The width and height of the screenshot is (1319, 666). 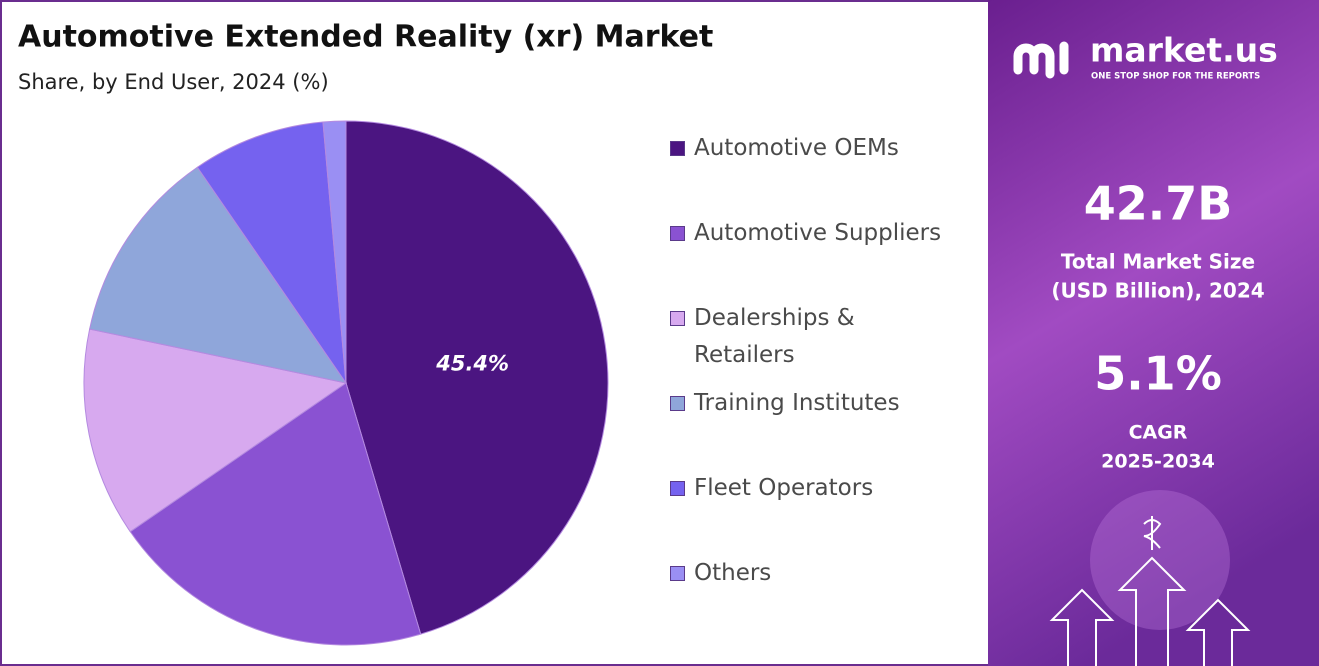 I want to click on brand-name: market.us, so click(x=1184, y=50).